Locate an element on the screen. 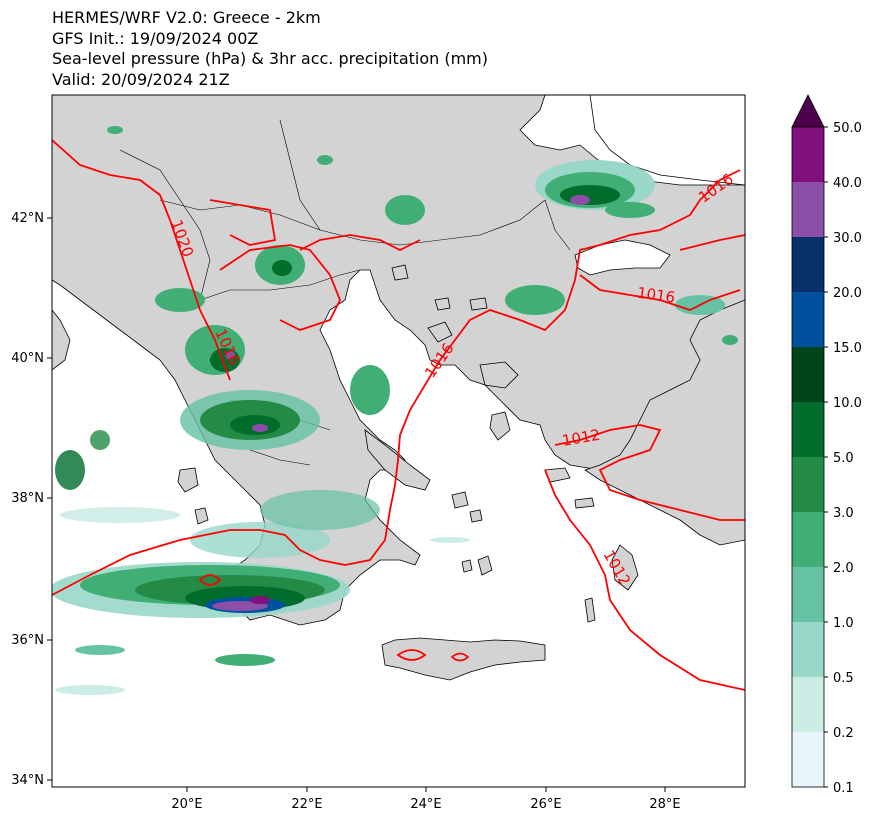 The image size is (874, 818). lat-axis: 42°N 40°N 38°N 36°N 34°N is located at coordinates (31, 499).